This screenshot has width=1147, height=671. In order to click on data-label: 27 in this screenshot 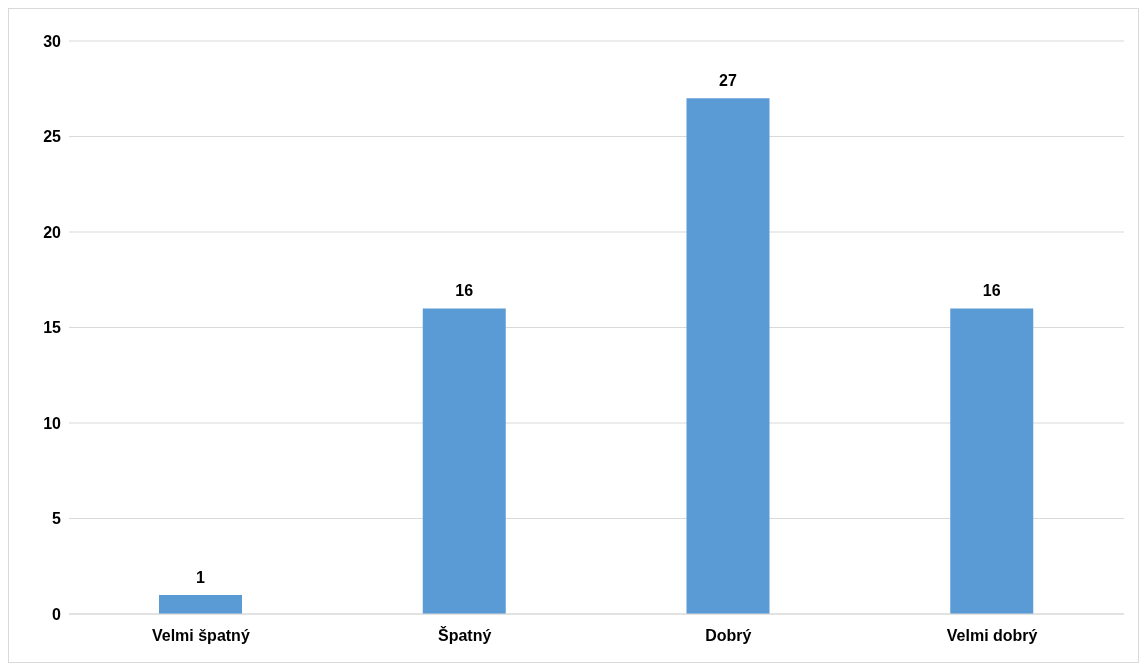, I will do `click(728, 81)`.